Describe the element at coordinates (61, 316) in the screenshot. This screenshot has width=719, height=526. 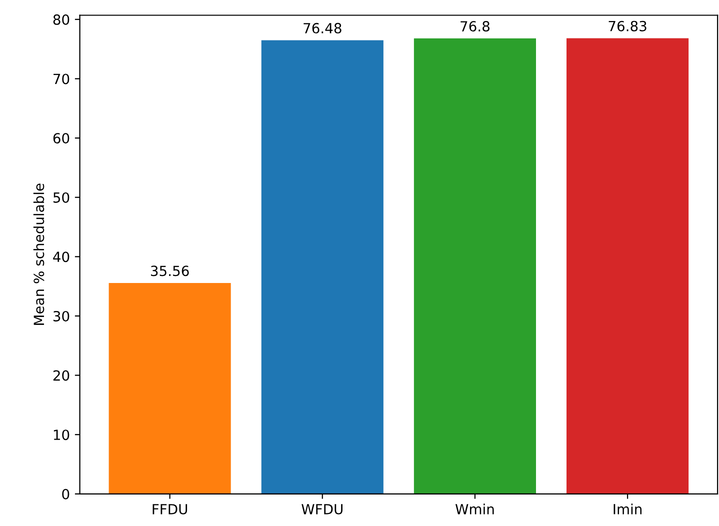
I see `y-tick-label: 30` at that location.